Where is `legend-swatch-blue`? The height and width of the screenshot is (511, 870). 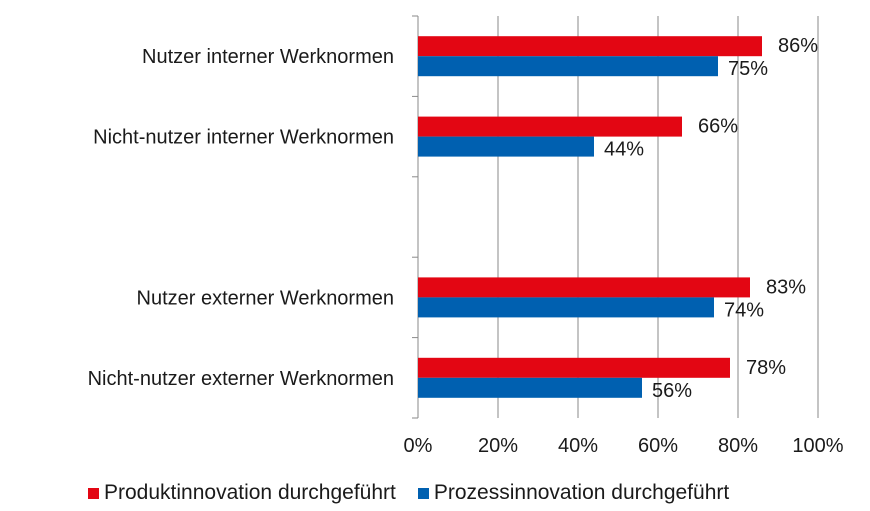
legend-swatch-blue is located at coordinates (423, 493).